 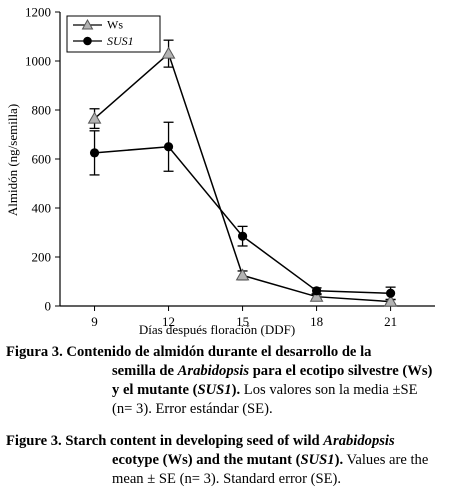 What do you see at coordinates (341, 371) in the screenshot?
I see `caption-es-text-2b: para el ecotipo silvestre (Ws)` at bounding box center [341, 371].